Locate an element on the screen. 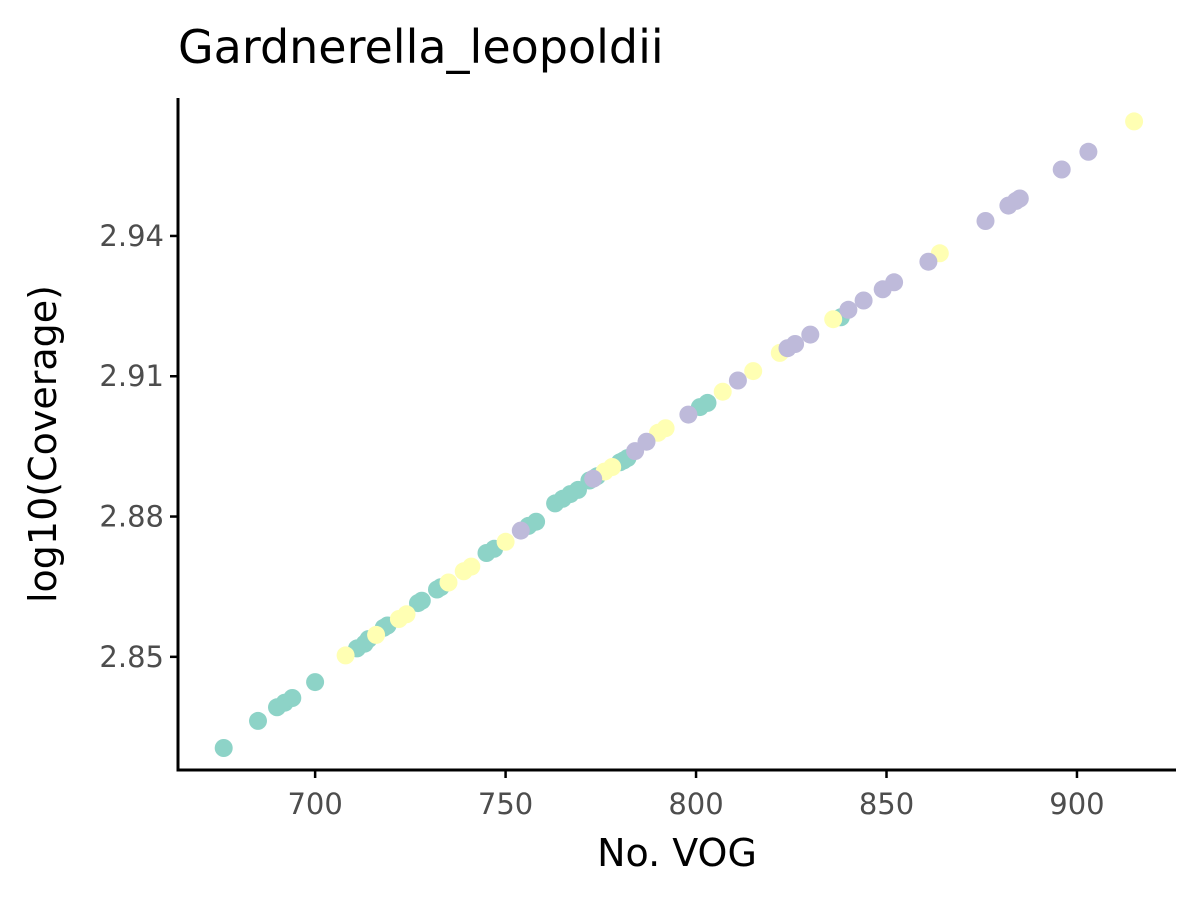 The height and width of the screenshot is (900, 1200). chart-title: Gardnerella_leopoldii is located at coordinates (421, 47).